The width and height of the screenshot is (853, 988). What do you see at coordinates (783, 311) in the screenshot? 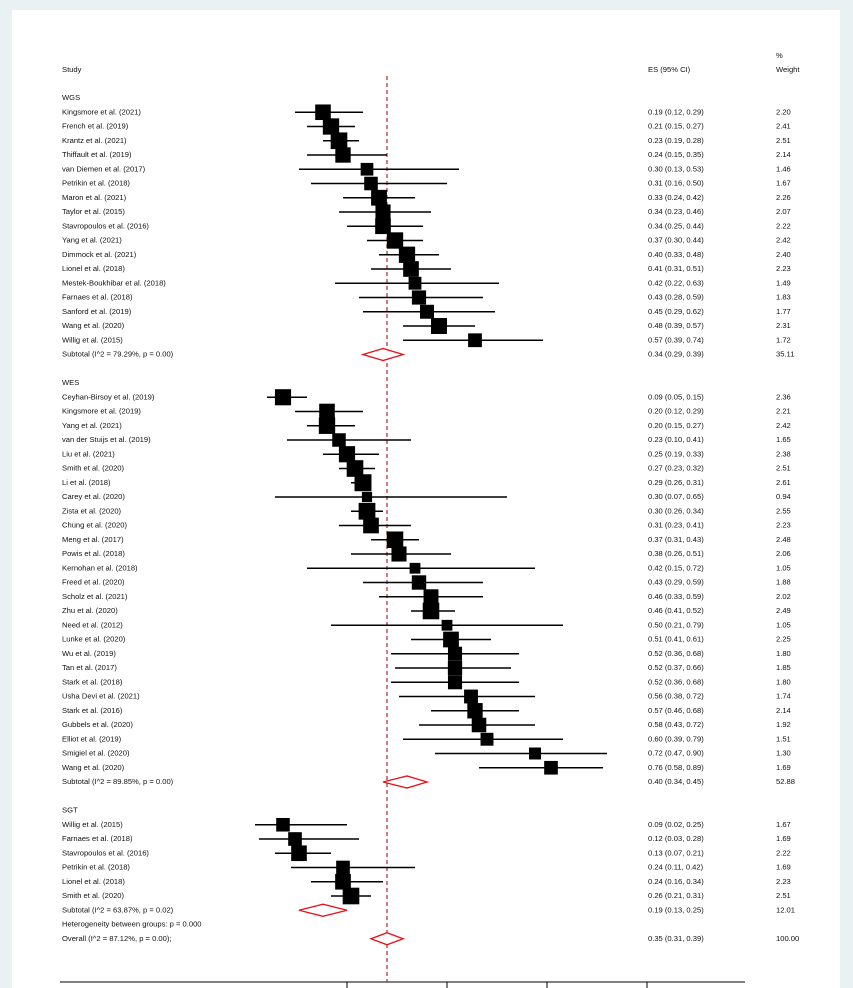
I see `weight-label: 1.77` at bounding box center [783, 311].